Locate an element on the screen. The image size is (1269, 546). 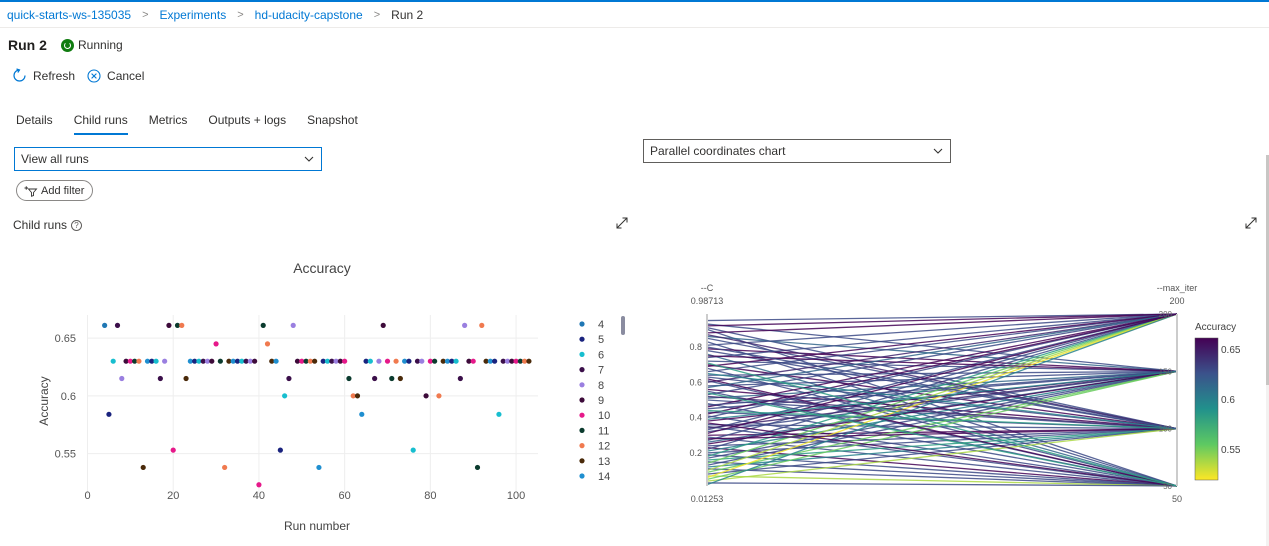
cancel-button: Cancel is located at coordinates (115, 75).